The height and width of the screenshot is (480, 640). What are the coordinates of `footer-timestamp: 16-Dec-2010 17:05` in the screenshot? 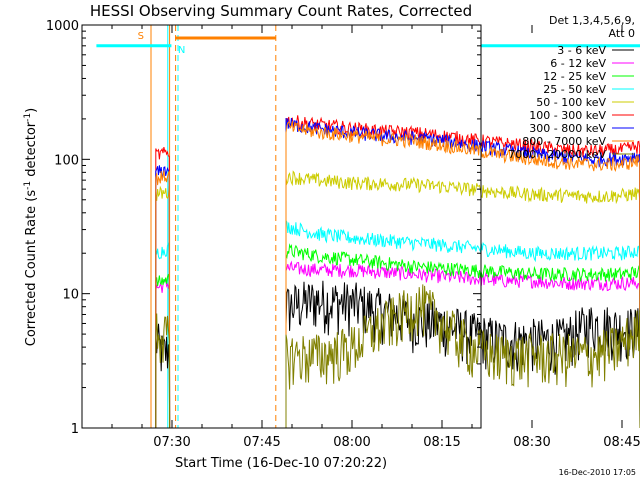 It's located at (597, 472).